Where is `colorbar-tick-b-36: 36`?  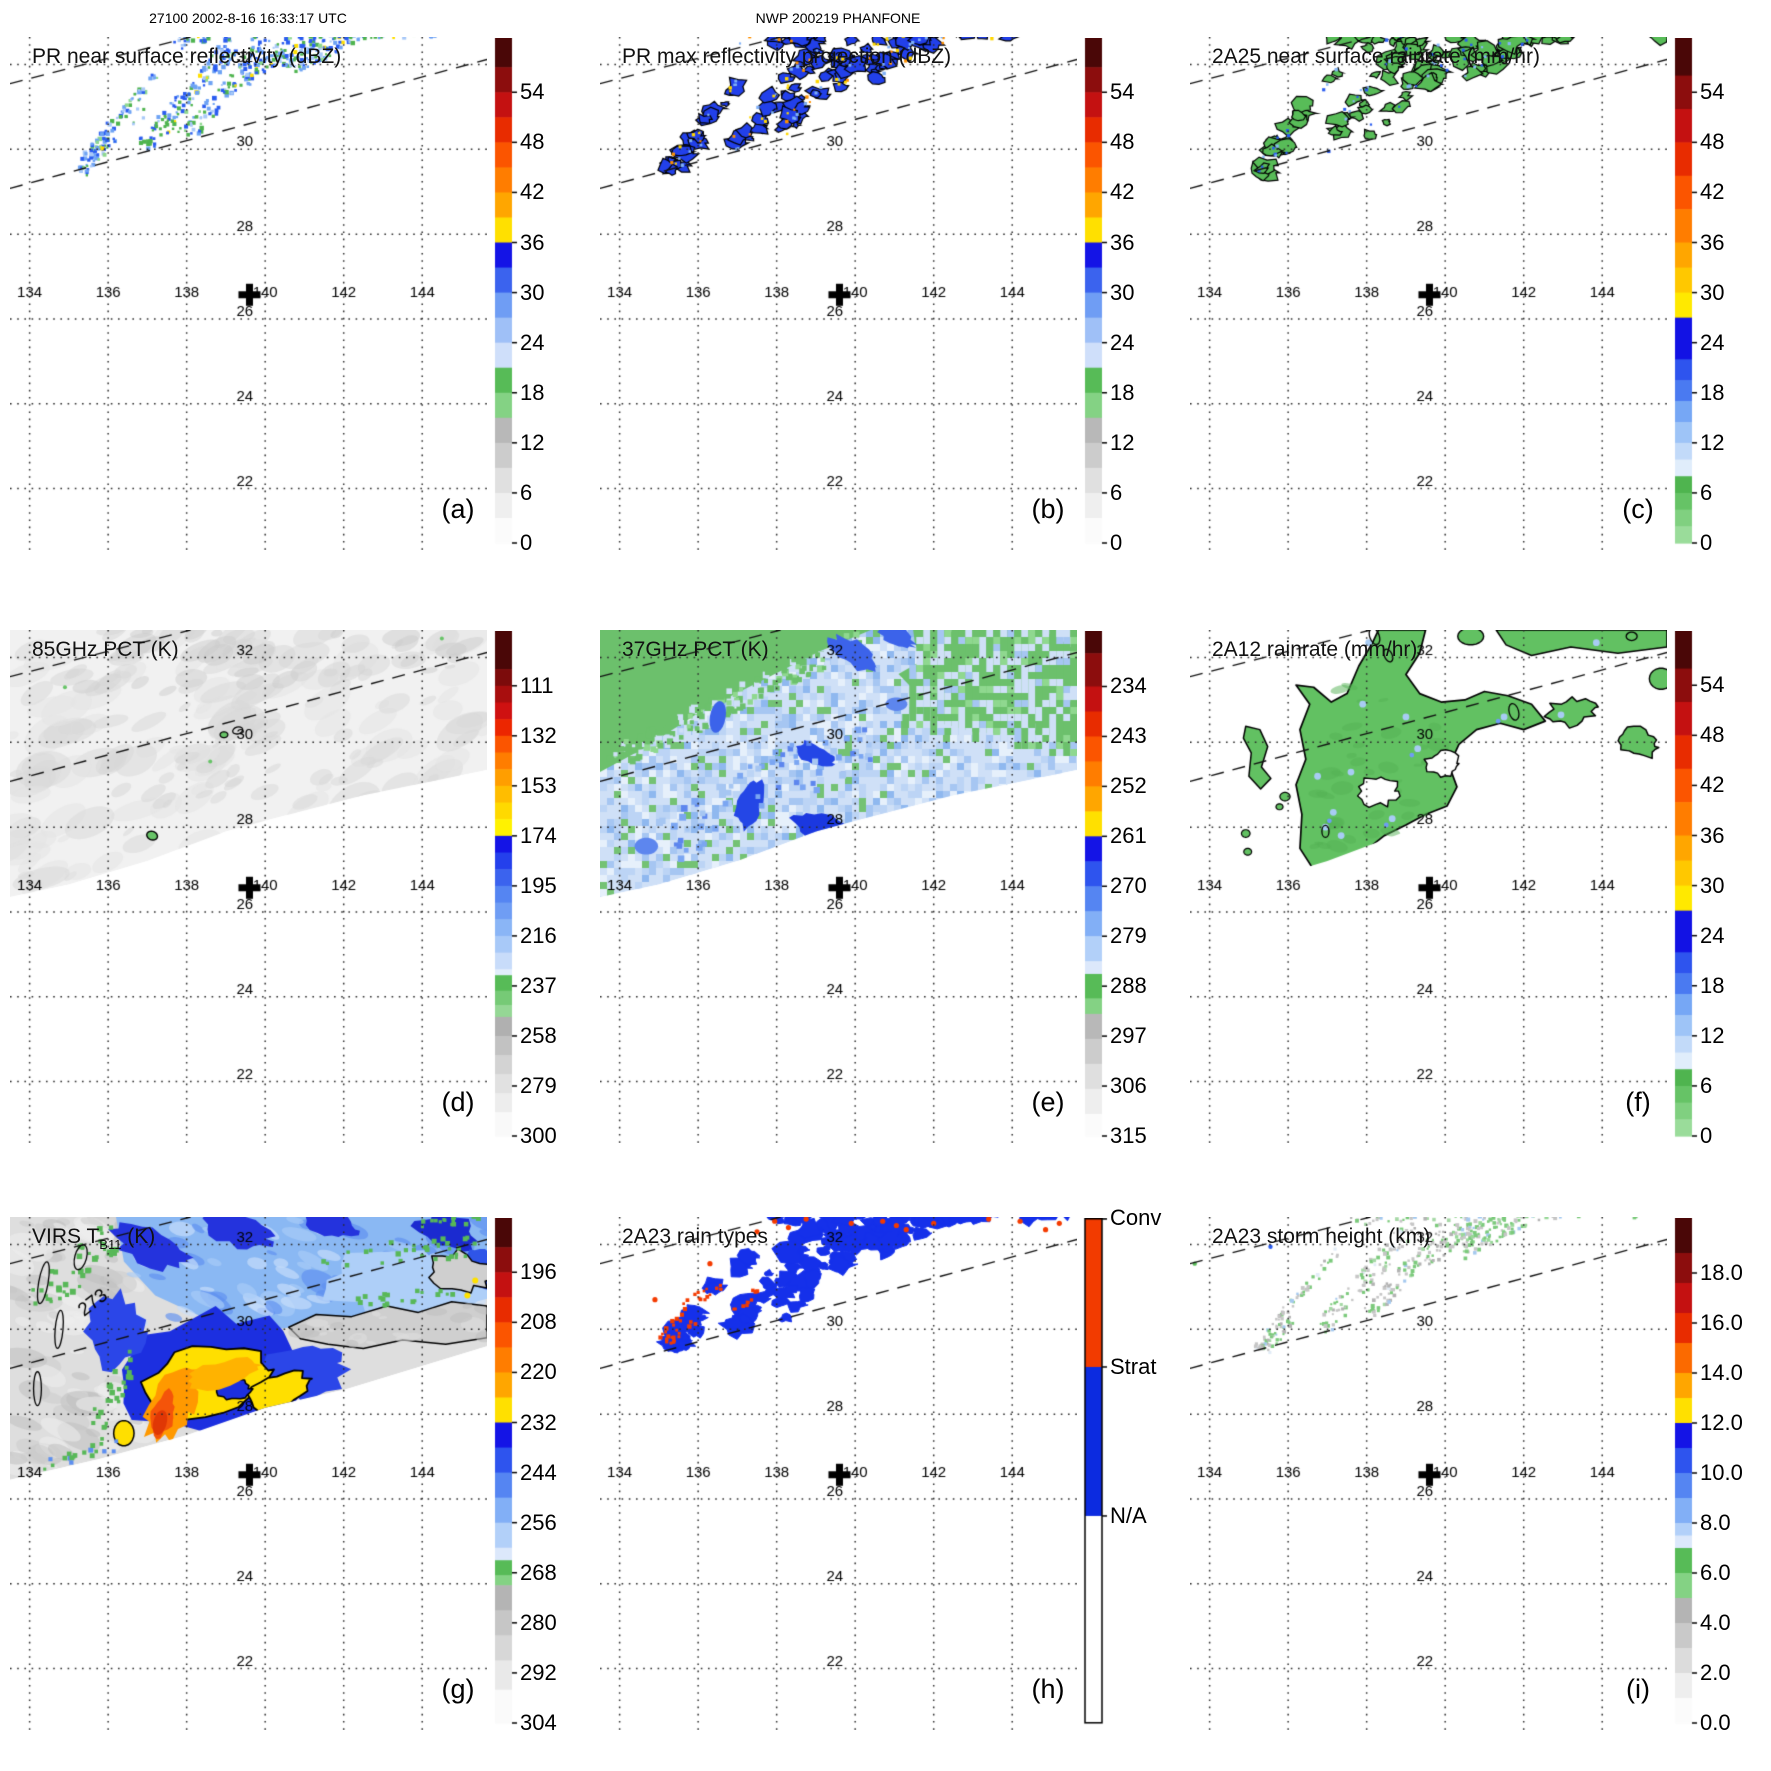
colorbar-tick-b-36: 36 is located at coordinates (1122, 242).